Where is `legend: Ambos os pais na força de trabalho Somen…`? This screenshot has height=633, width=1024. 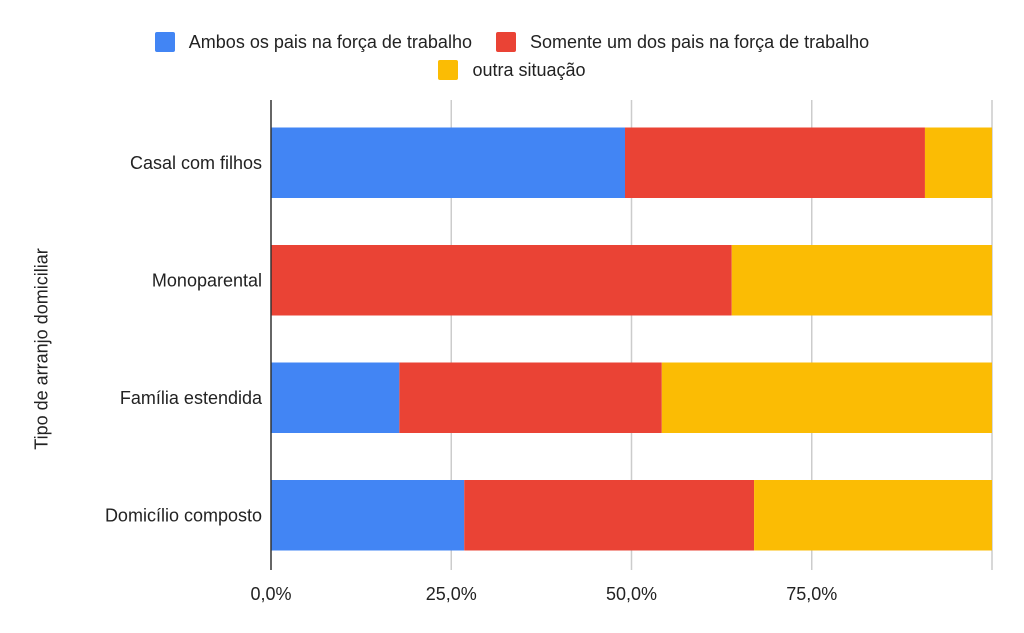 legend: Ambos os pais na força de trabalho Somen… is located at coordinates (512, 56).